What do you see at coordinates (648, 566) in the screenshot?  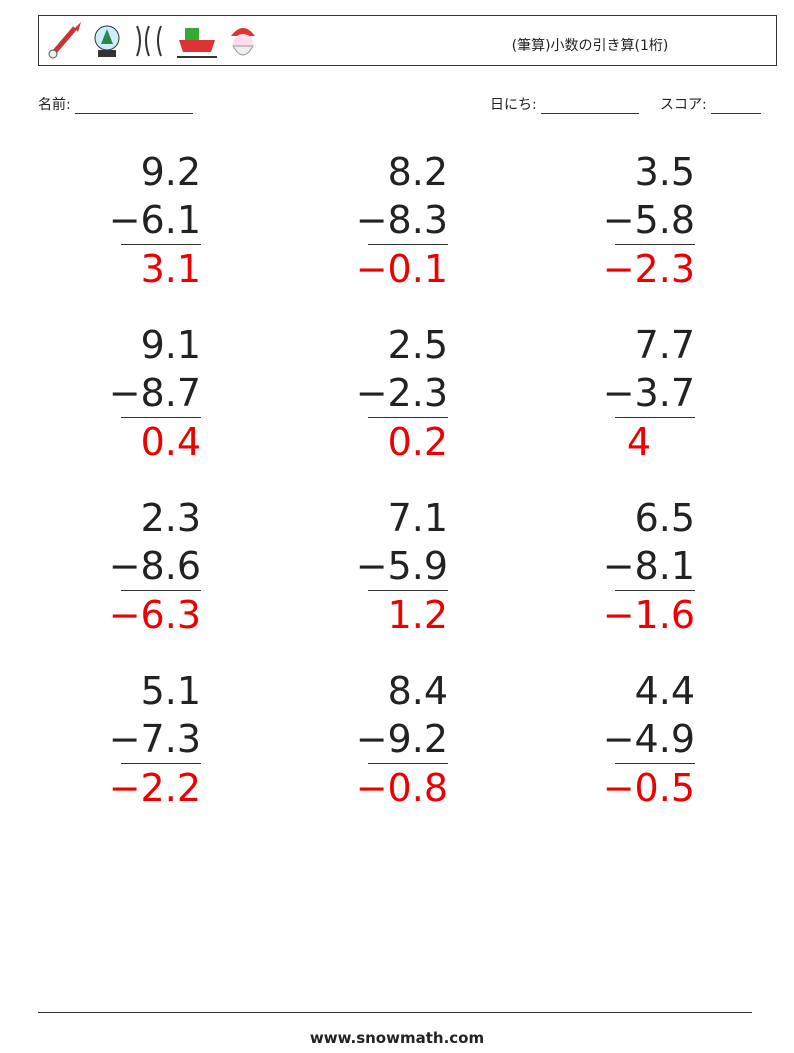 I see `subtrahend: −8.1` at bounding box center [648, 566].